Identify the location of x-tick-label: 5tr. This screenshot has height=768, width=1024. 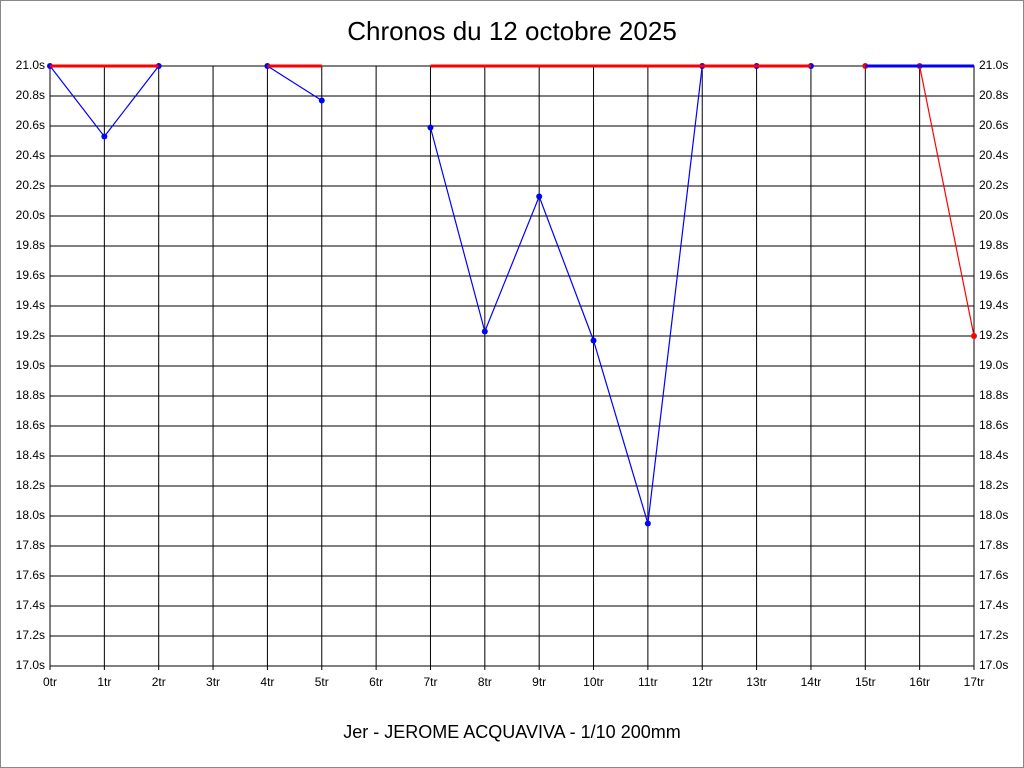
(322, 682).